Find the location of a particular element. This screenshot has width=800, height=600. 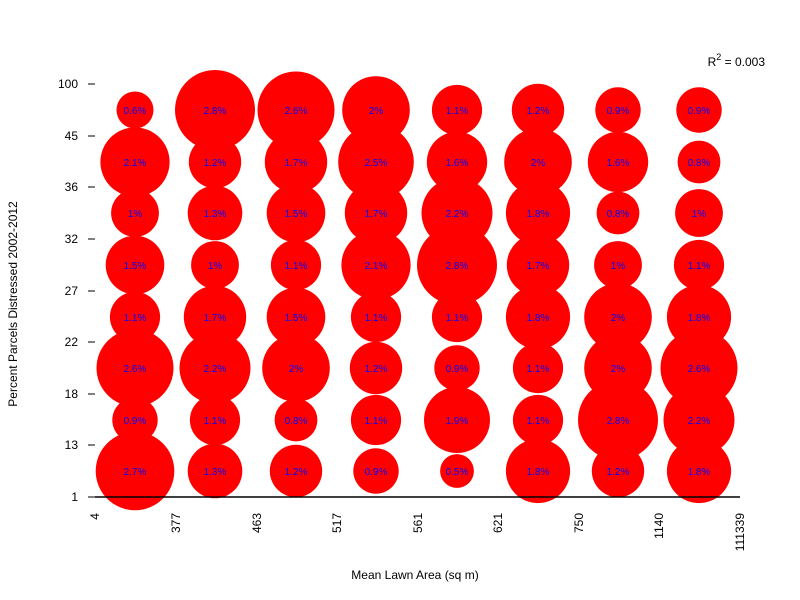

y-tick-label: 45 is located at coordinates (72, 136).